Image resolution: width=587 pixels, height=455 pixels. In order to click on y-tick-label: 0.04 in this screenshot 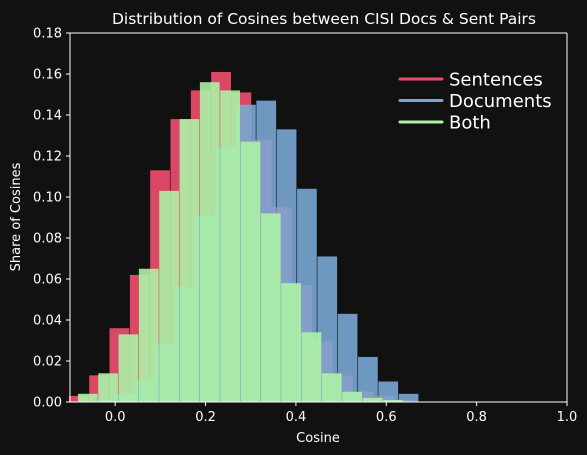, I will do `click(47, 321)`.